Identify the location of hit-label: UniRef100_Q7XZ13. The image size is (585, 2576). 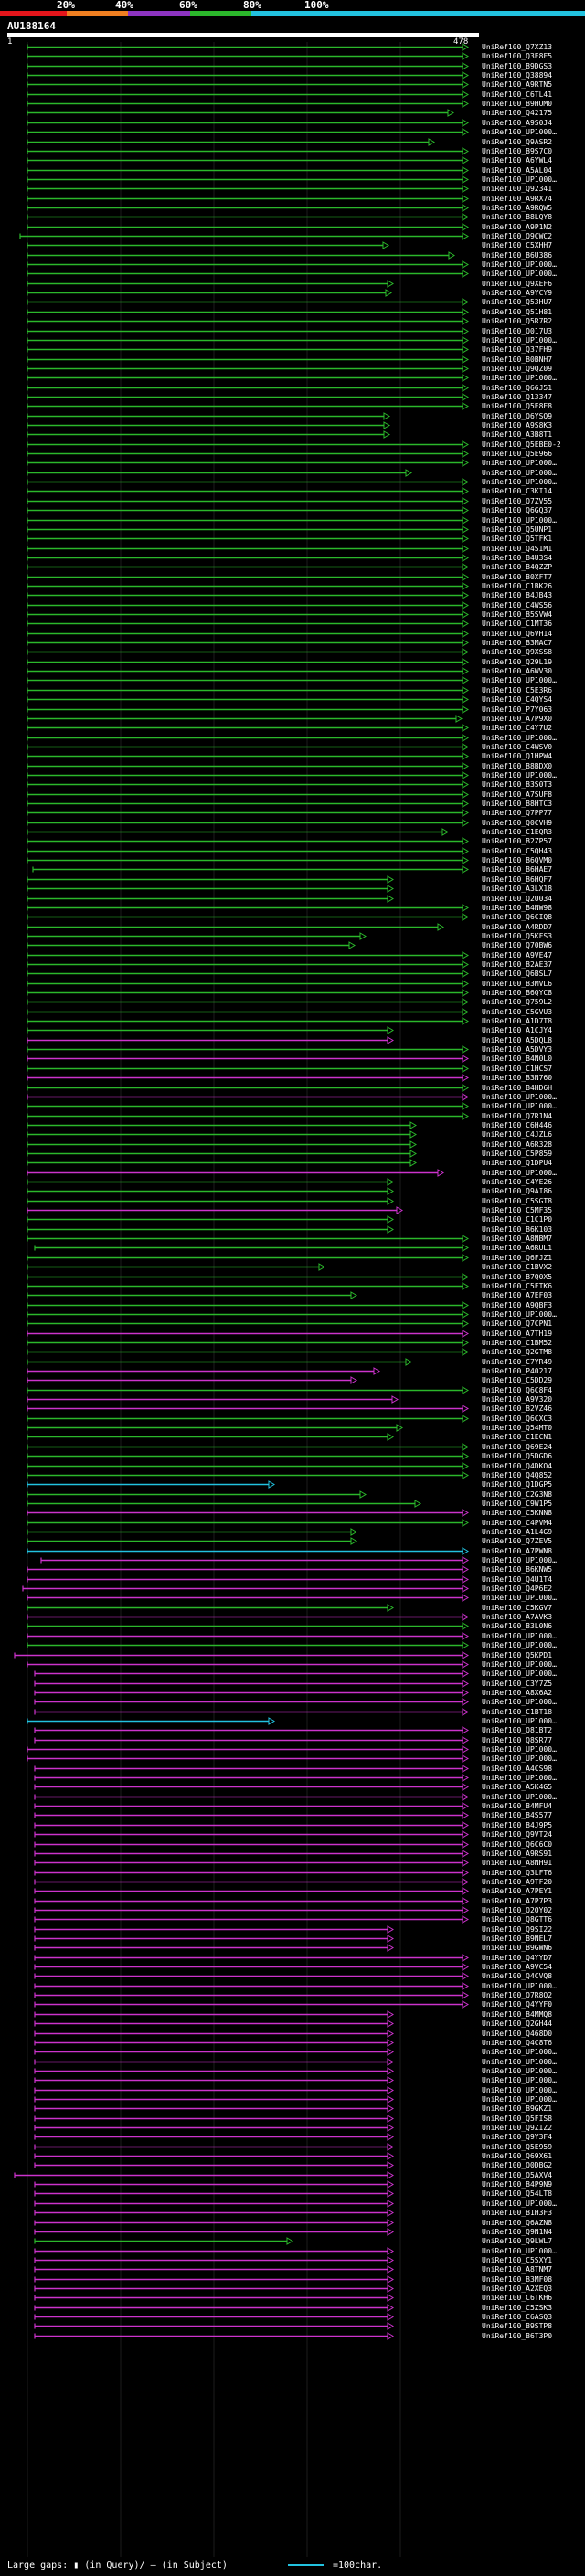
(517, 47).